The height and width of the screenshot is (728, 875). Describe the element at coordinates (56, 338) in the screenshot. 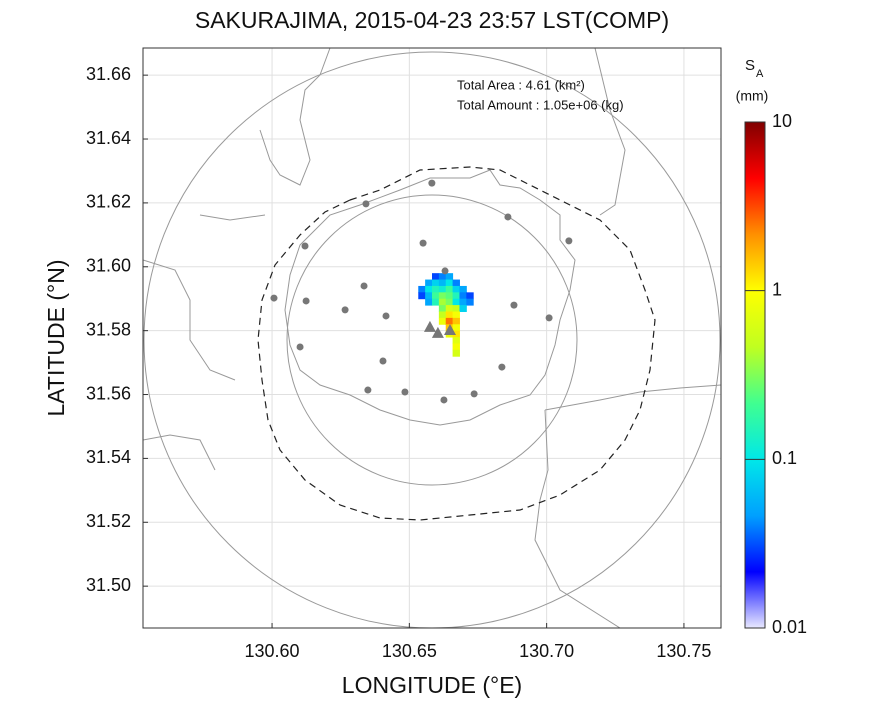

I see `y-axis-label: LATITUDE (°N)` at that location.